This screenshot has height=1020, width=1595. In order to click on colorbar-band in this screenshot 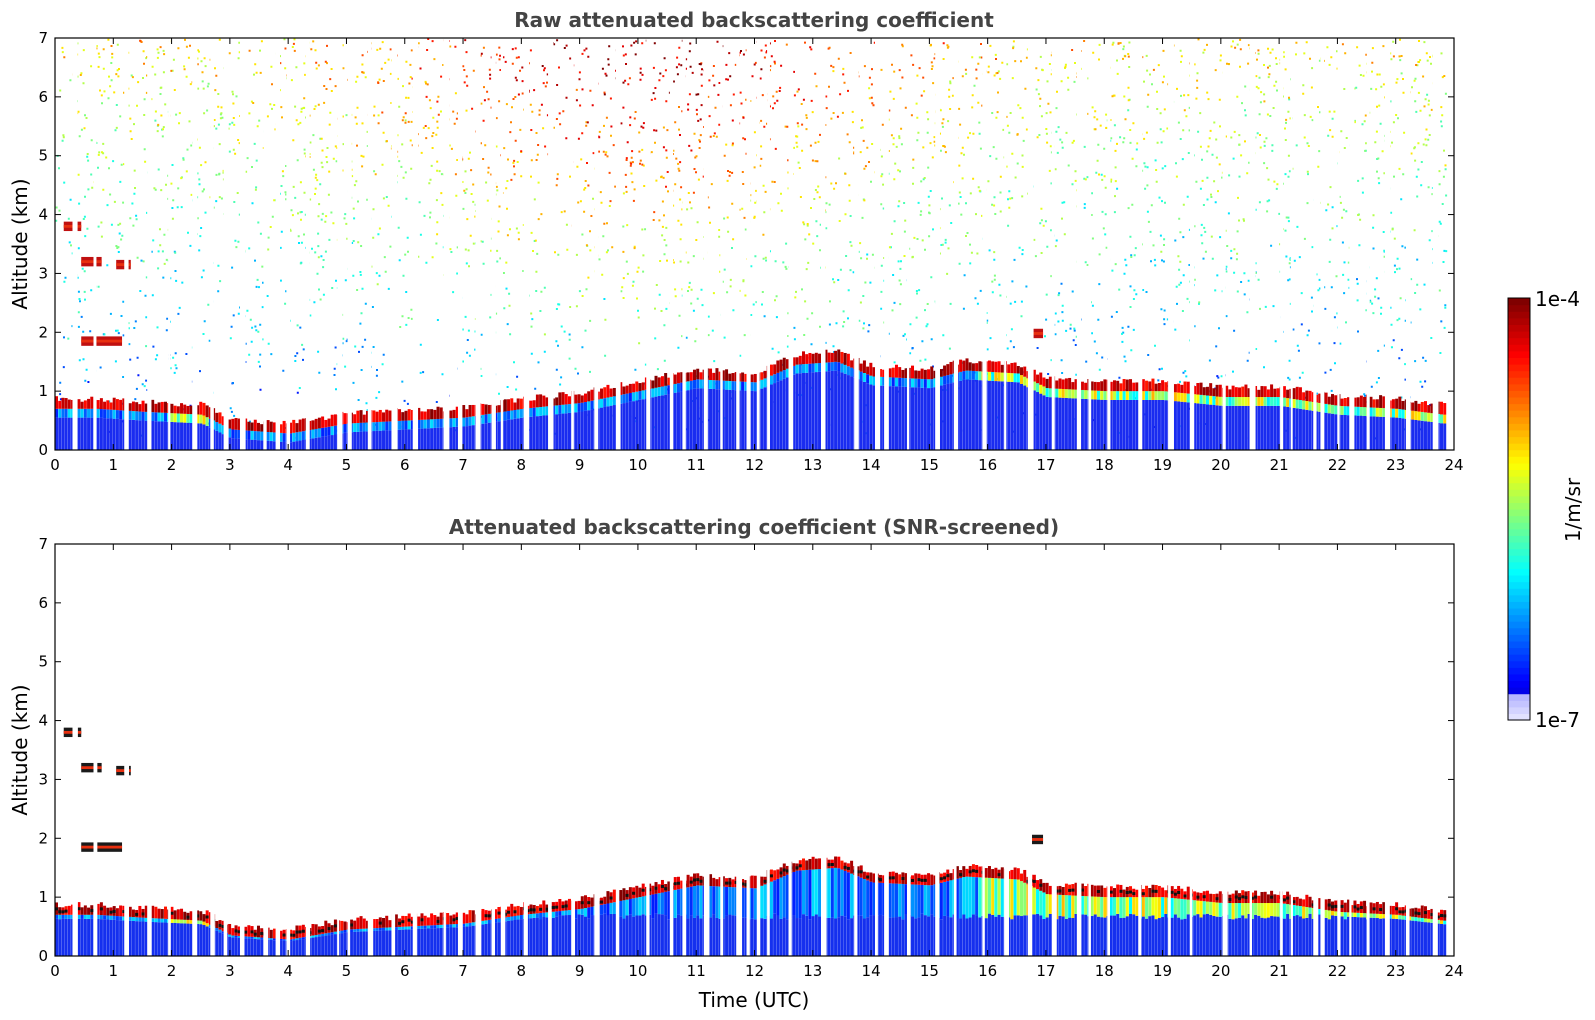, I will do `click(1519, 354)`.